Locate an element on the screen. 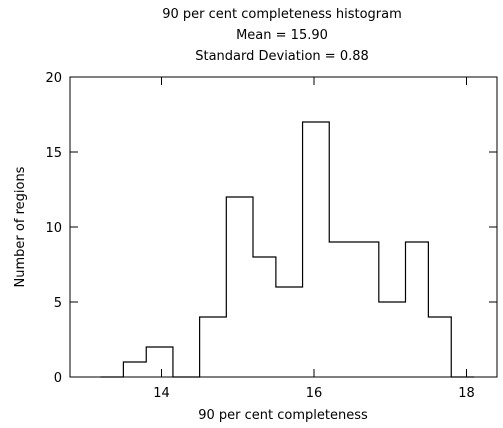 Image resolution: width=503 pixels, height=428 pixels. x-tick-label: 16 is located at coordinates (314, 393).